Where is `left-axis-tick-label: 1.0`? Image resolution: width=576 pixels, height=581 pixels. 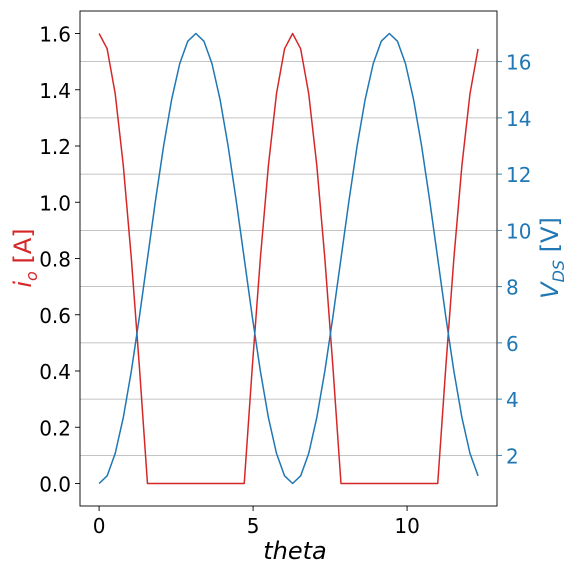 left-axis-tick-label: 1.0 is located at coordinates (55, 203).